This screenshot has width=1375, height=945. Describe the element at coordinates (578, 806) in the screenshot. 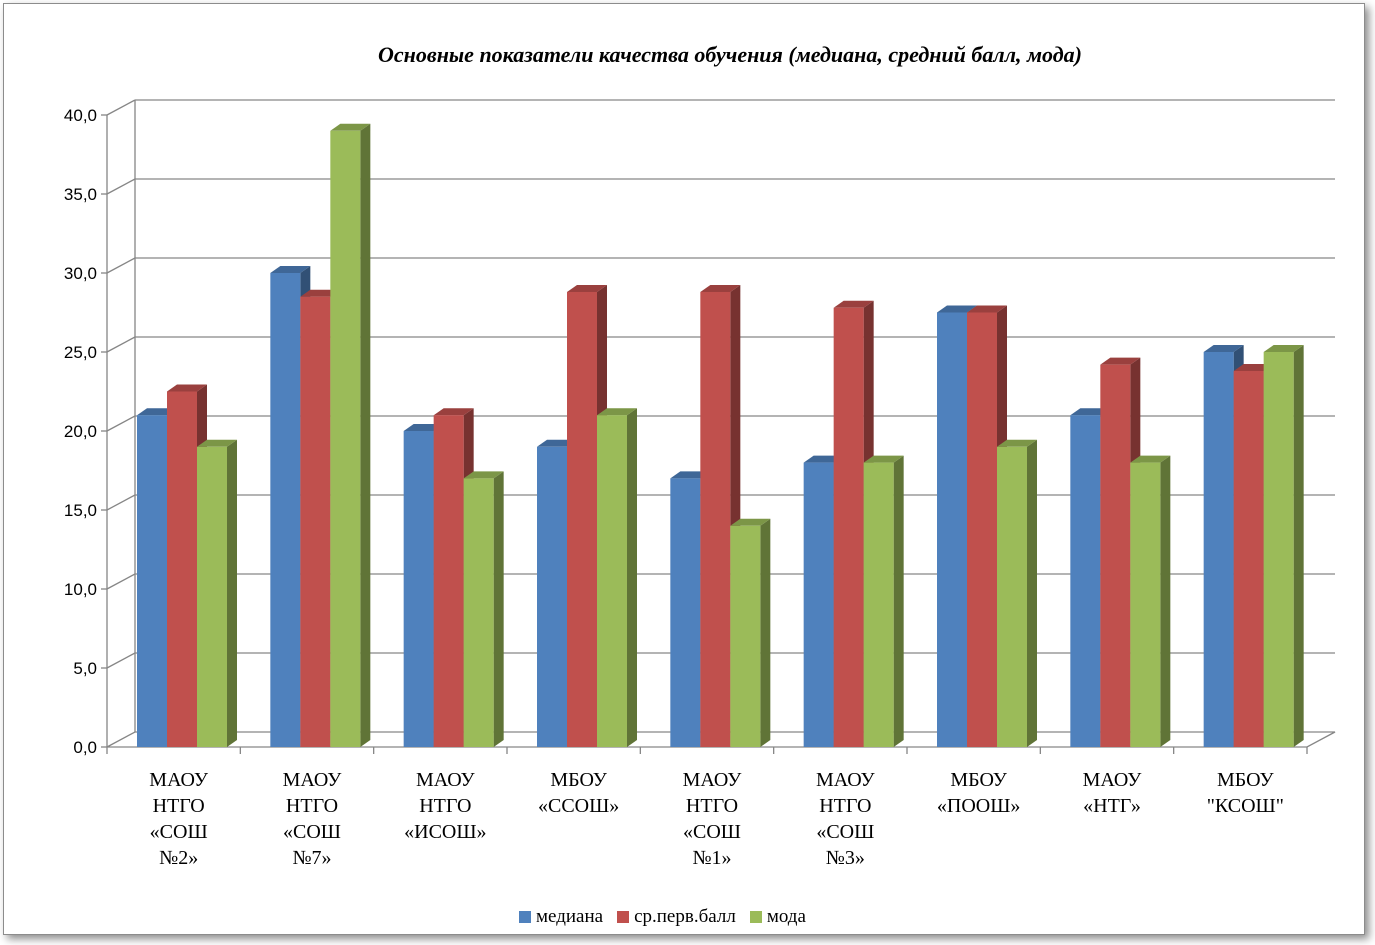

I see `x-tick-label: «ССОШ»` at that location.